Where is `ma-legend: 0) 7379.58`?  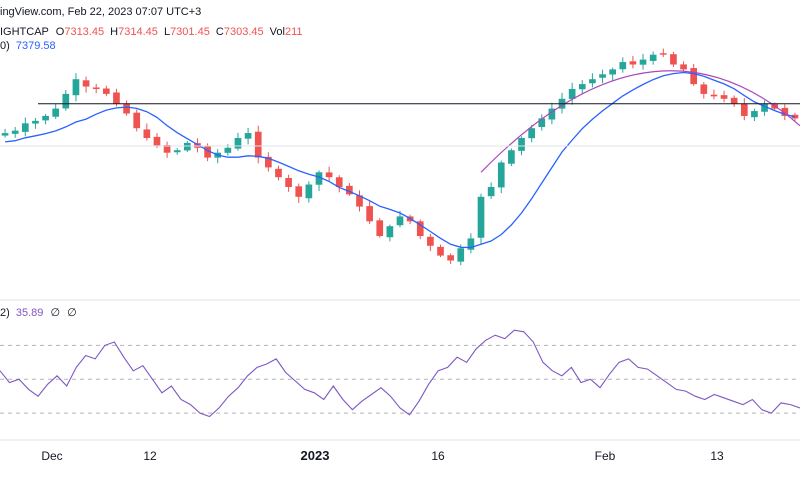
ma-legend: 0) 7379.58 is located at coordinates (28, 46).